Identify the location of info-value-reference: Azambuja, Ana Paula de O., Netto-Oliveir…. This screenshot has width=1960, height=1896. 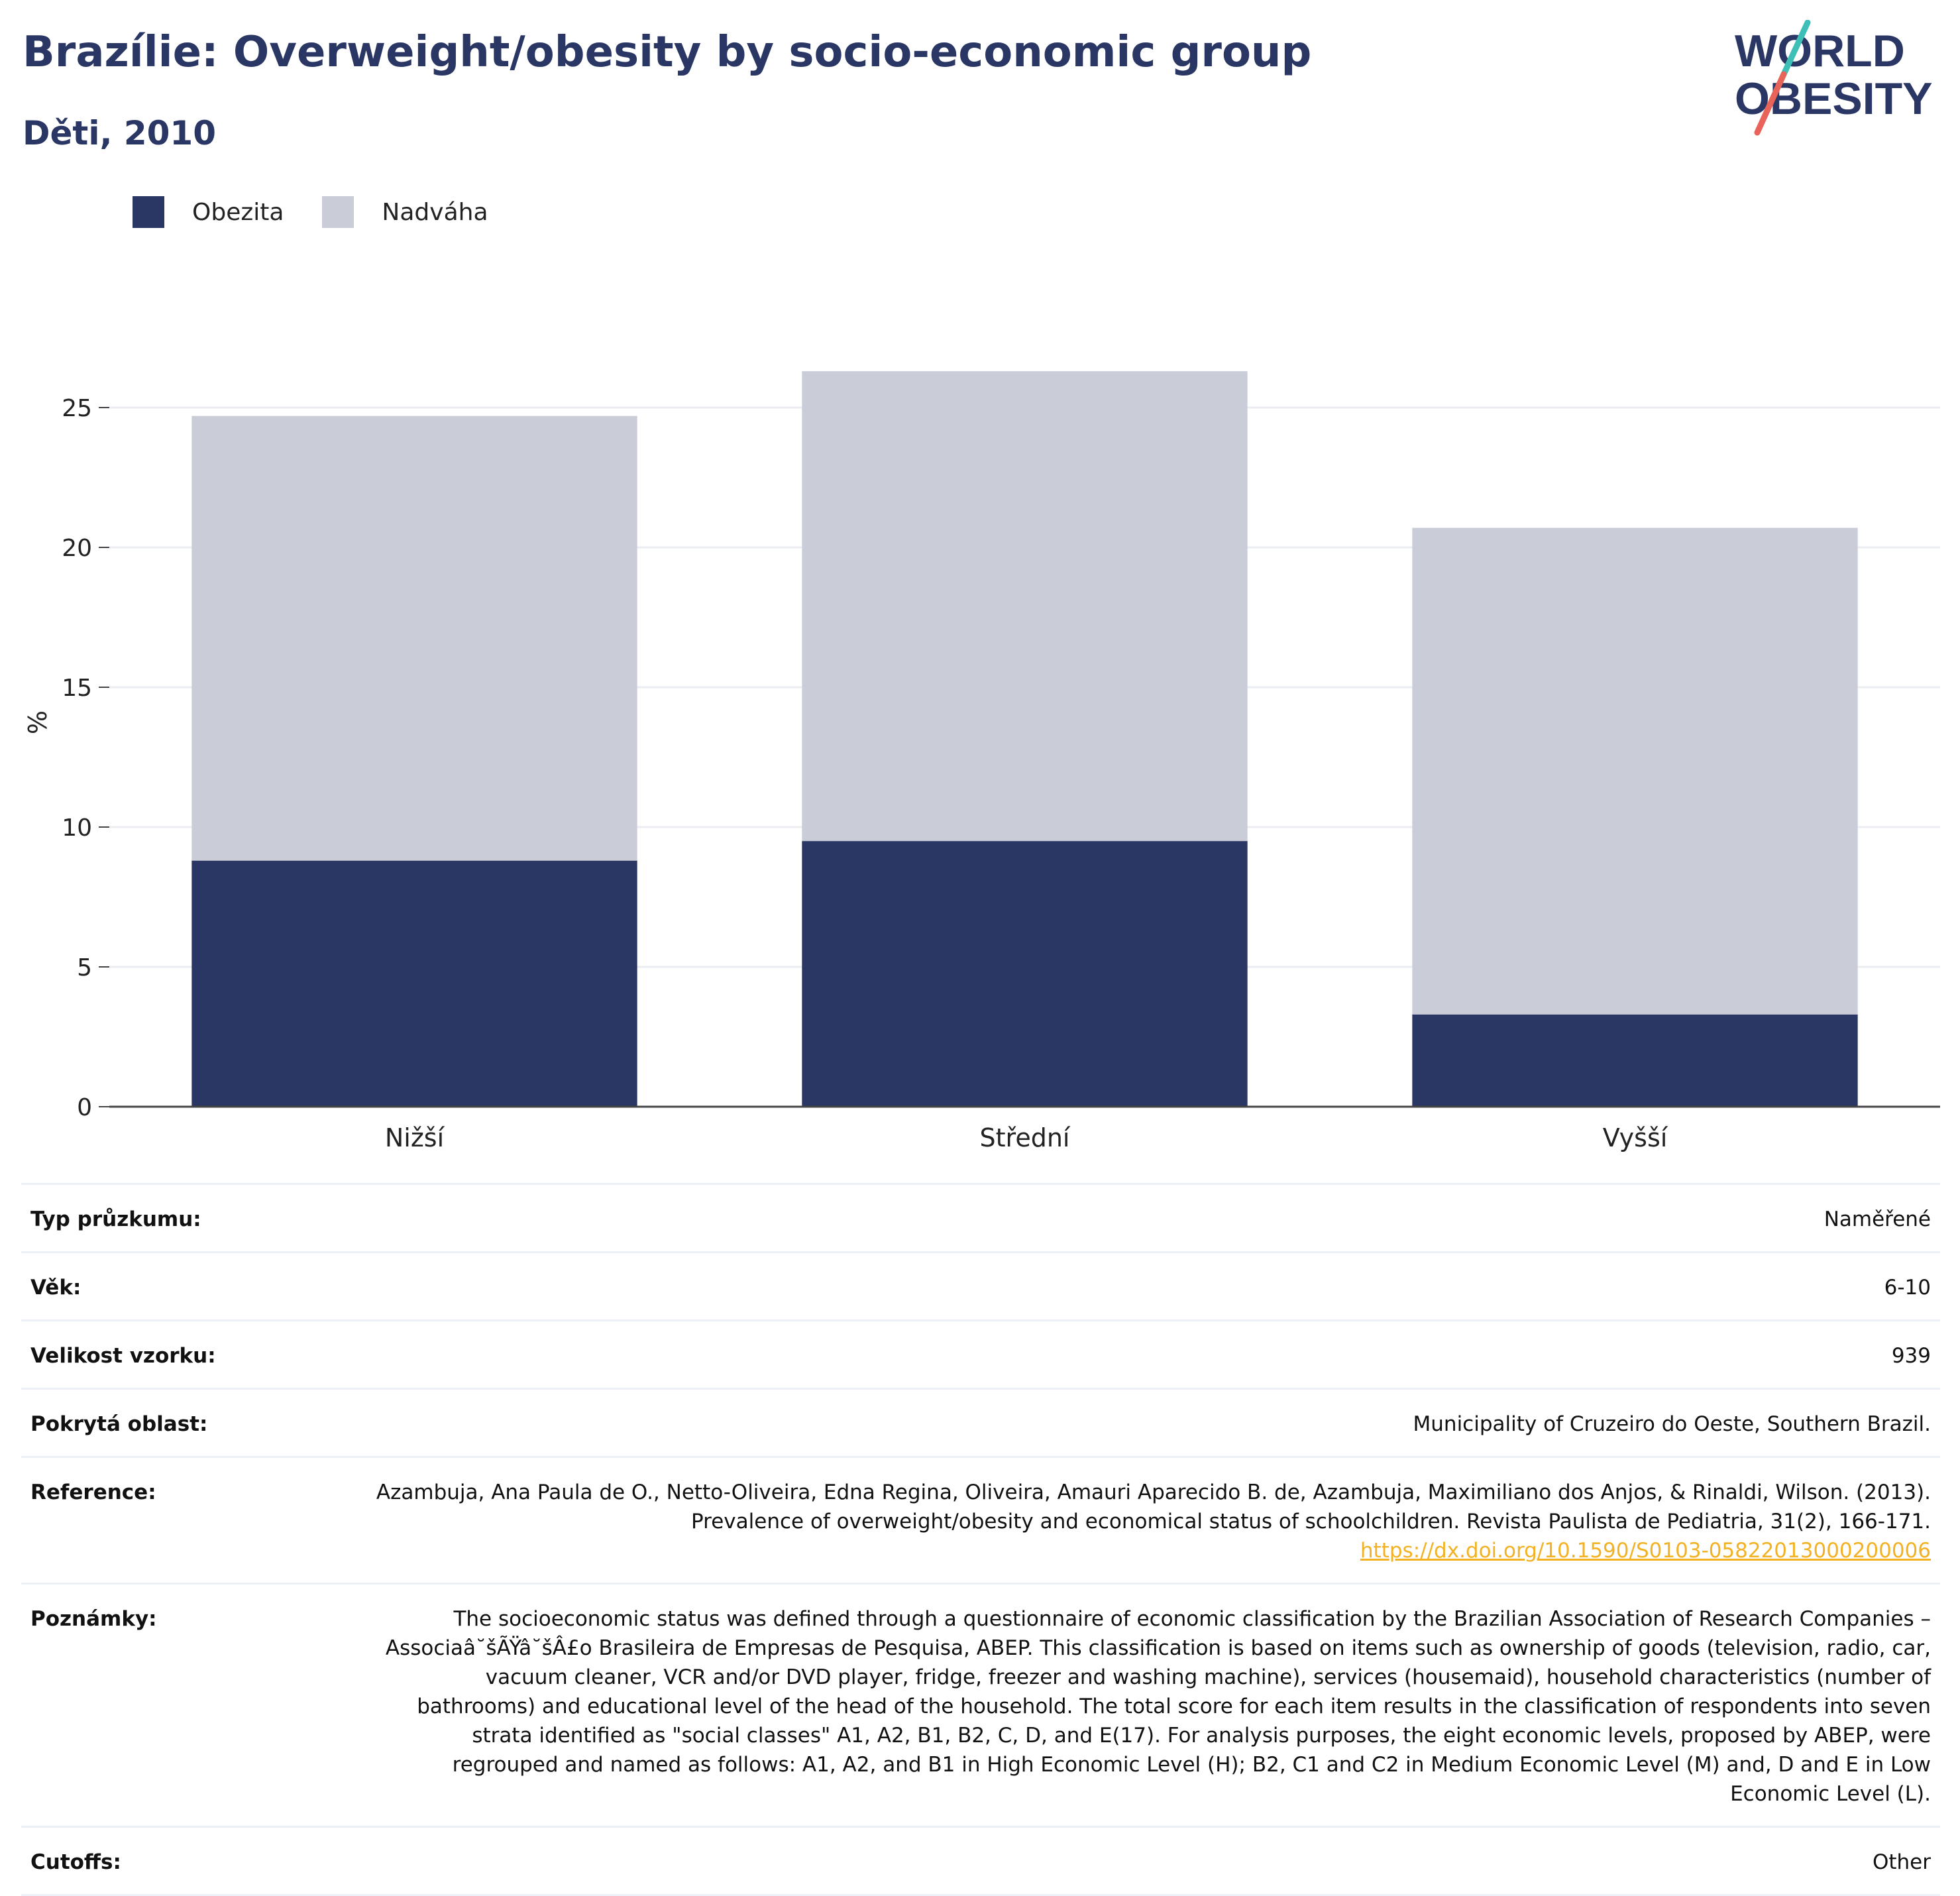
(1149, 1521).